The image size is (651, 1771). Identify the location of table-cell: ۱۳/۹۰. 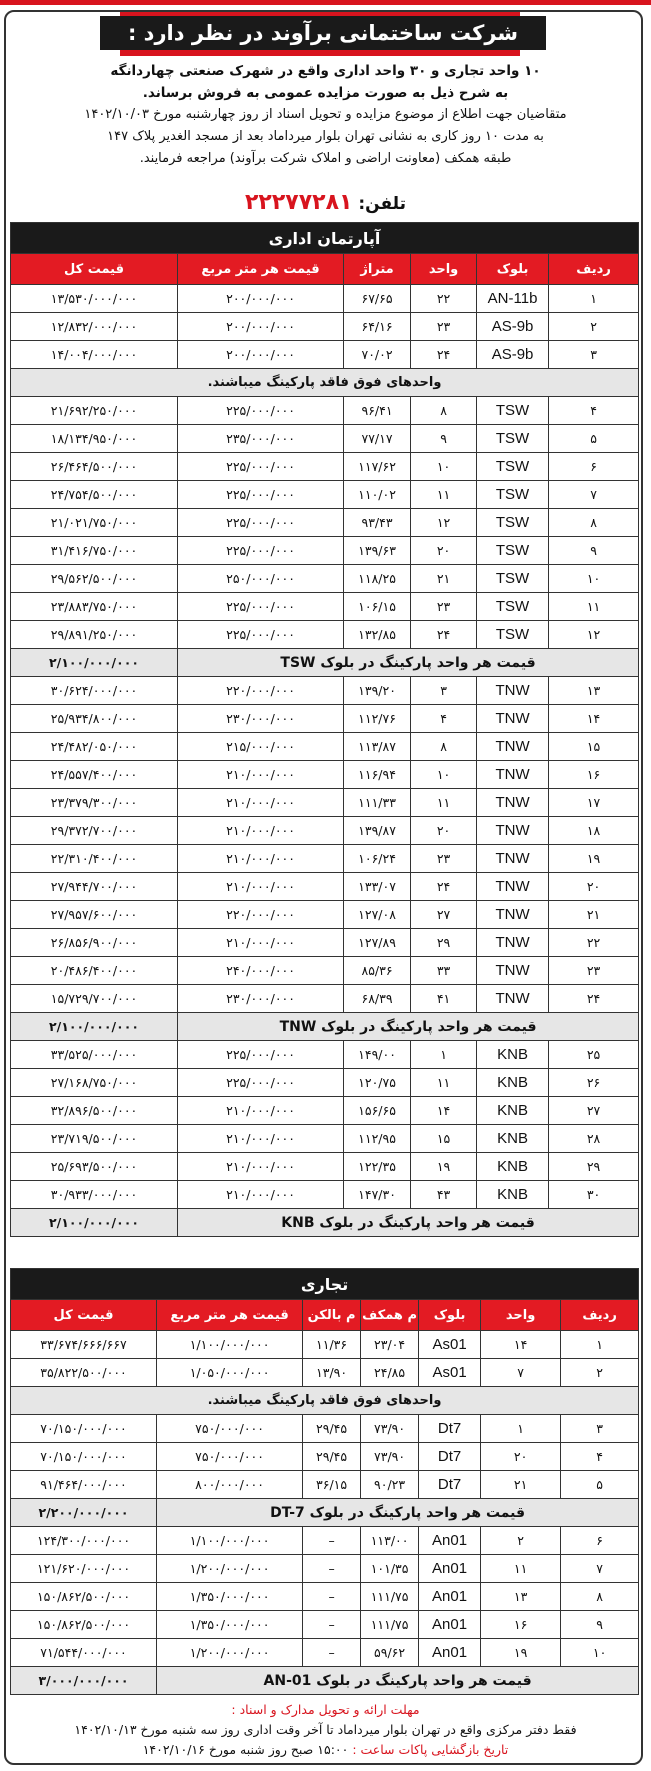
(332, 1372).